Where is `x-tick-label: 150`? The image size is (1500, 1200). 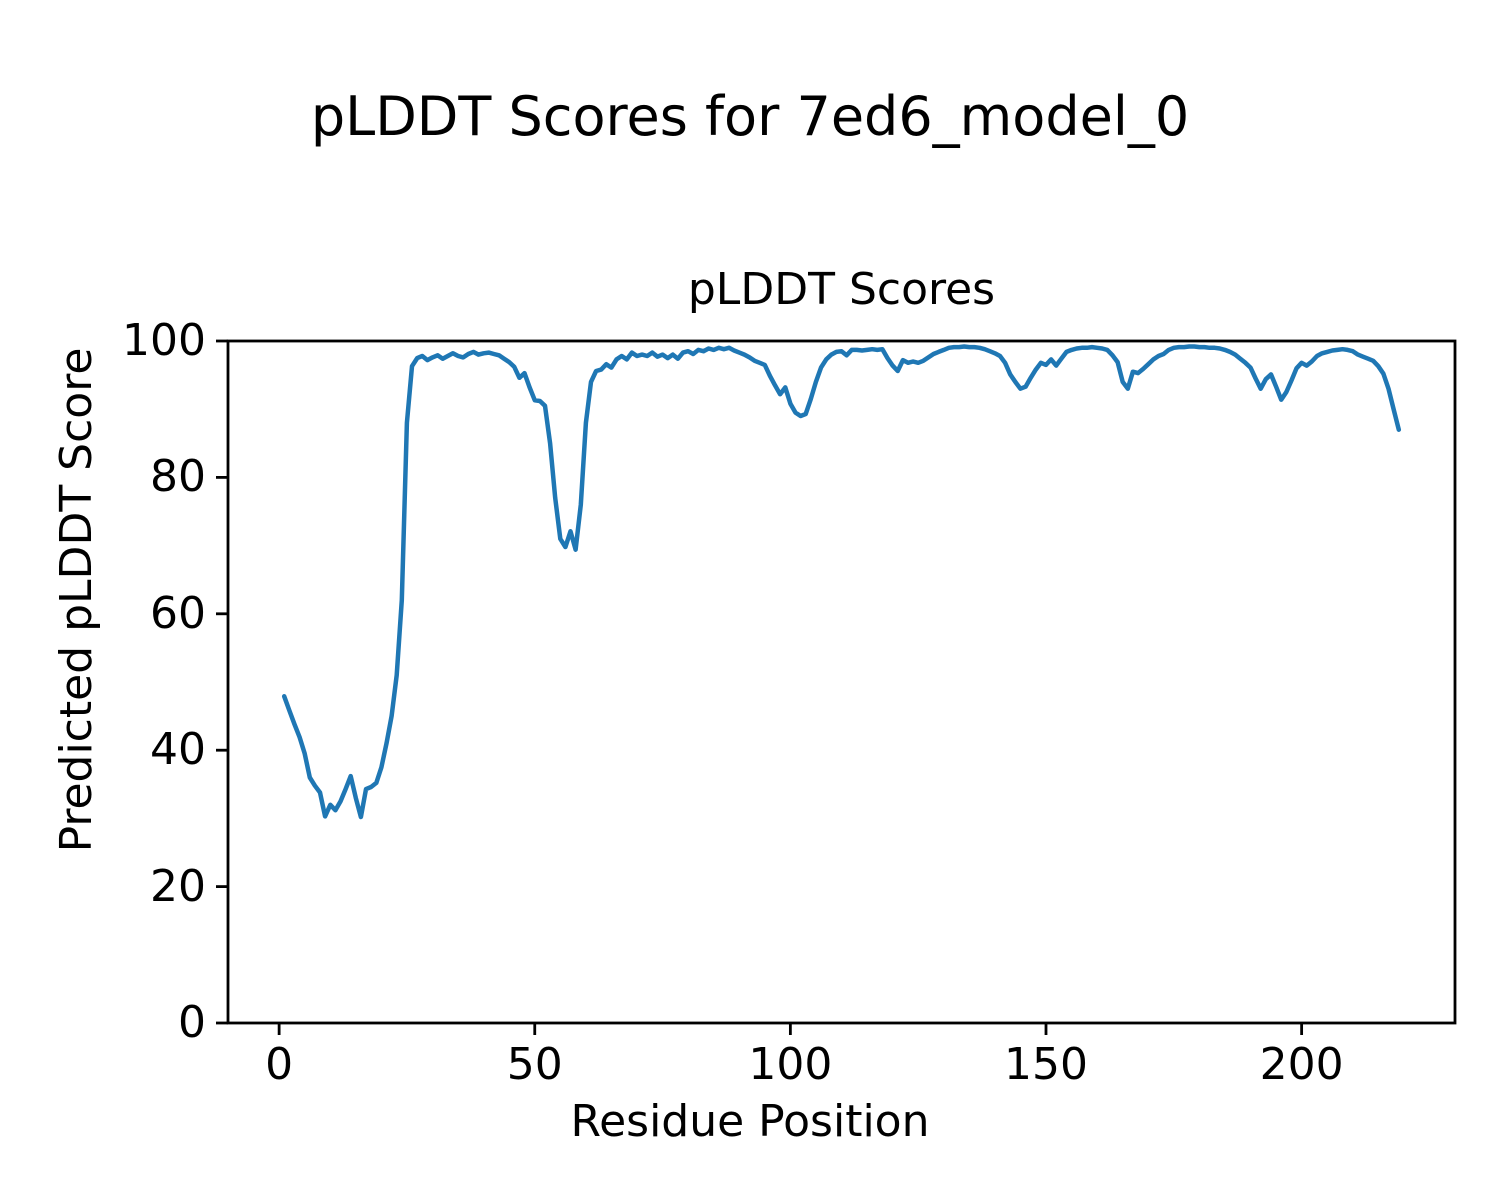
x-tick-label: 150 is located at coordinates (1046, 1064).